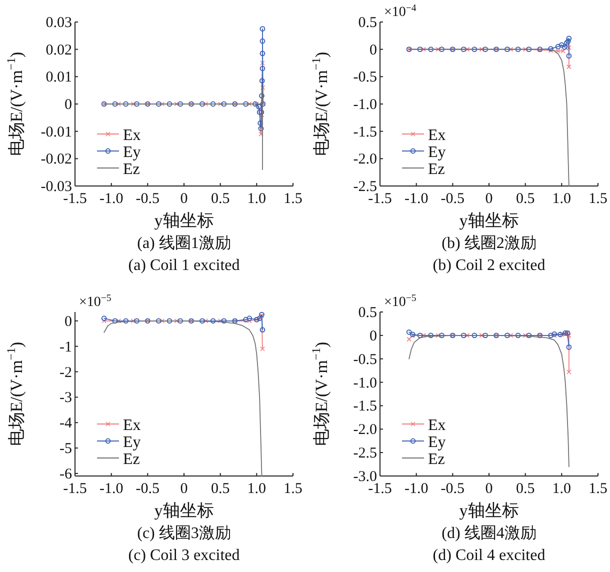 The height and width of the screenshot is (572, 610). Describe the element at coordinates (66, 398) in the screenshot. I see `y-tick-label: -3` at that location.